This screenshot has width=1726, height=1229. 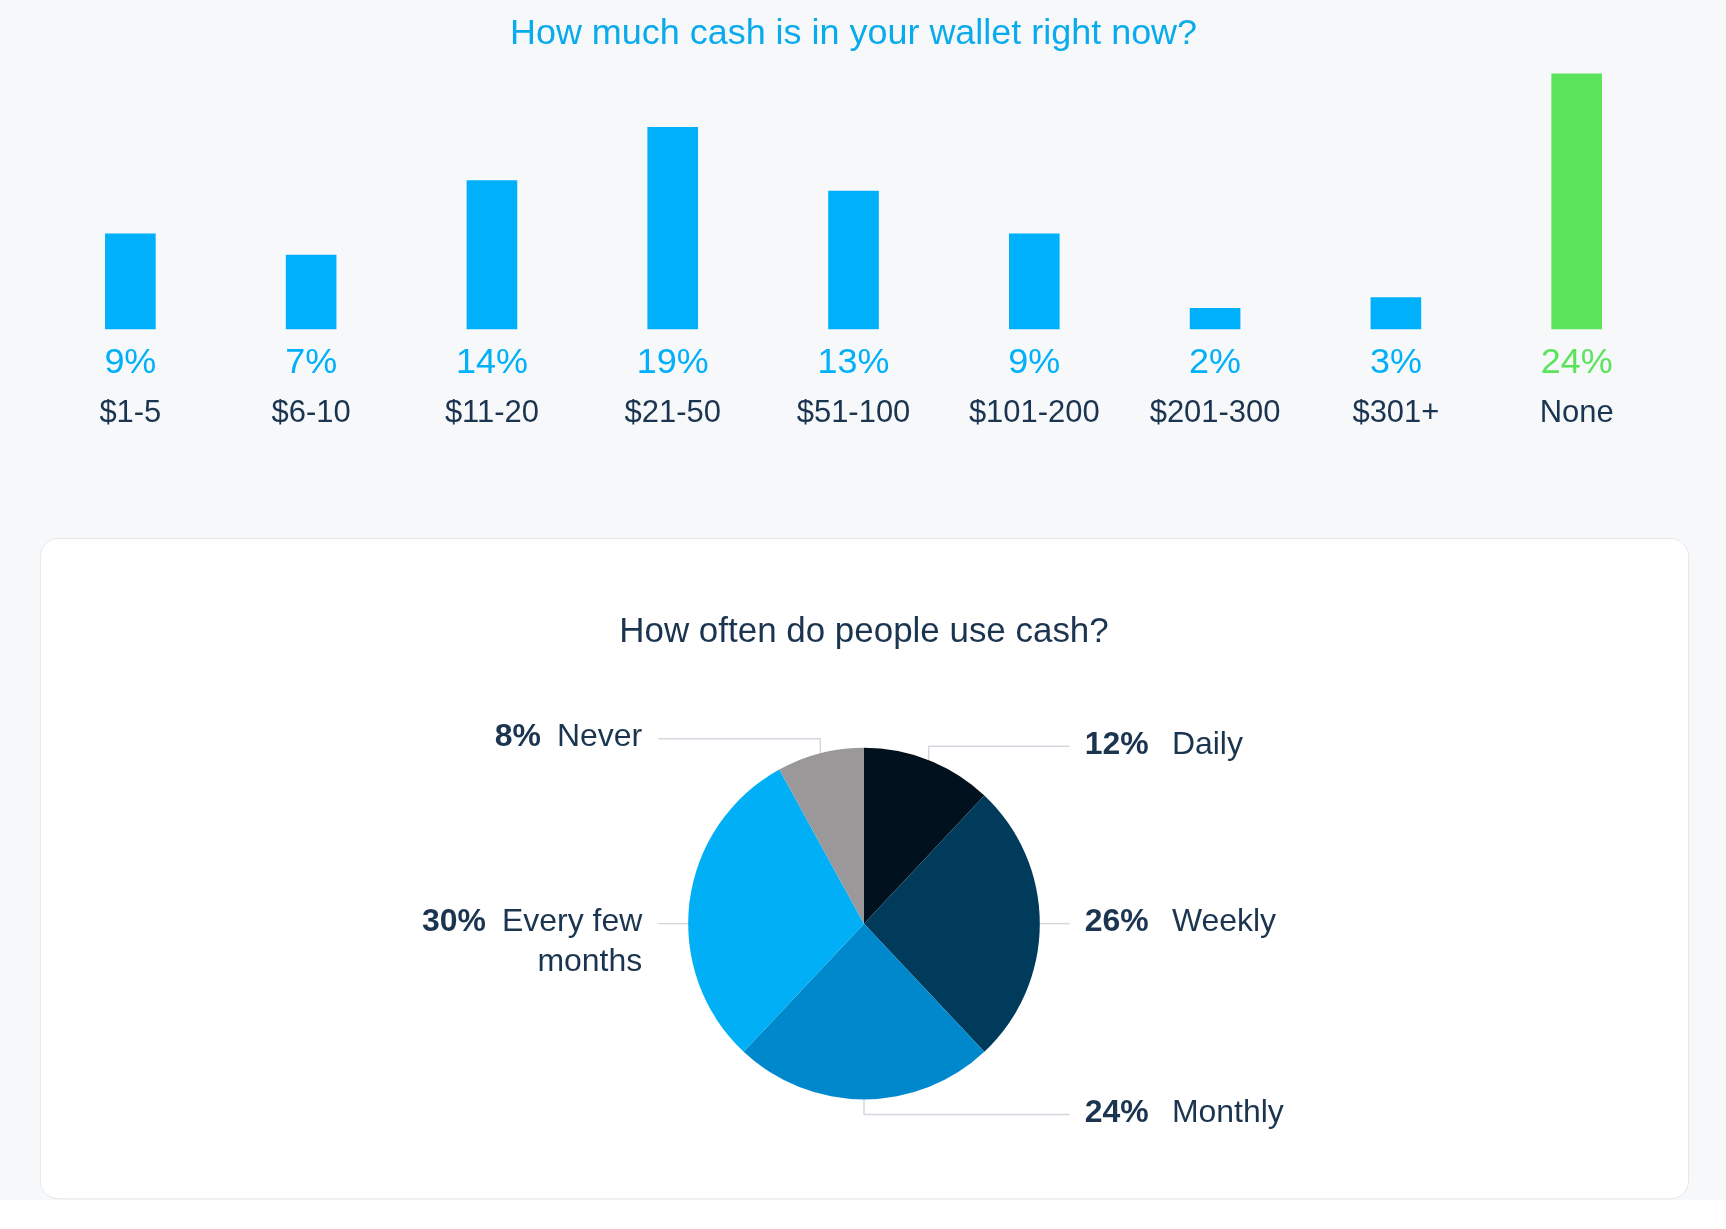 I want to click on x-tick-label: $51-100, so click(x=853, y=411).